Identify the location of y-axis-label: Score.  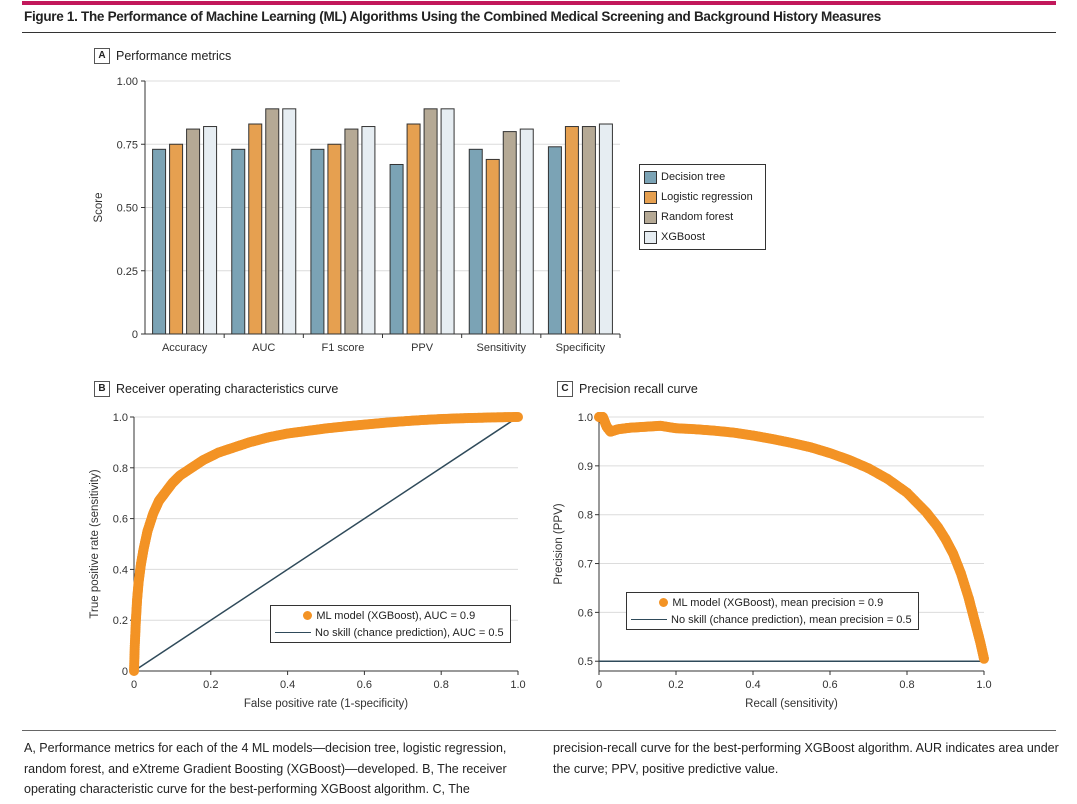
(99, 207).